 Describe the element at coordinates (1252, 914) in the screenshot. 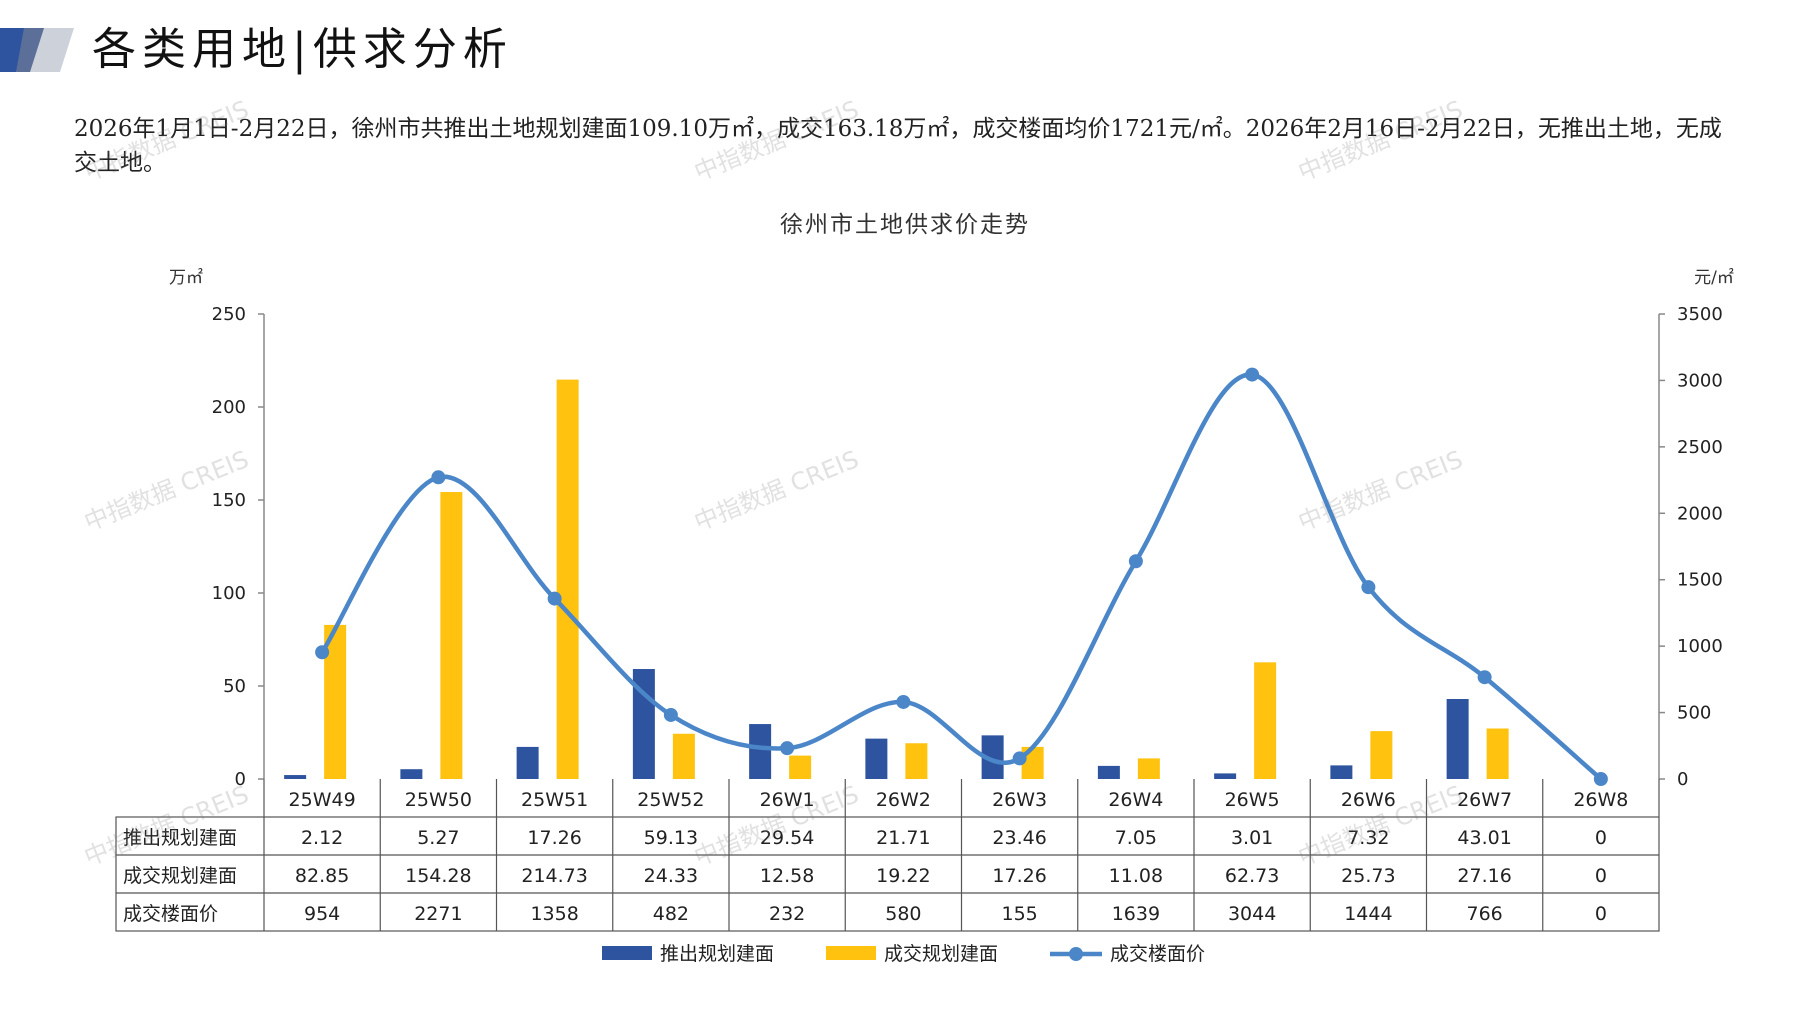

I see `table-cell: 3044` at that location.